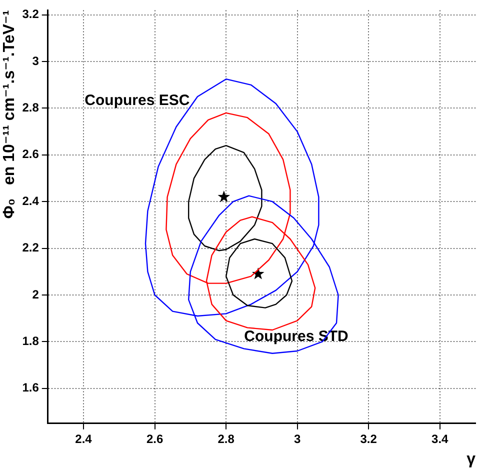  I want to click on annotation: Coupures ESC, so click(137, 101).